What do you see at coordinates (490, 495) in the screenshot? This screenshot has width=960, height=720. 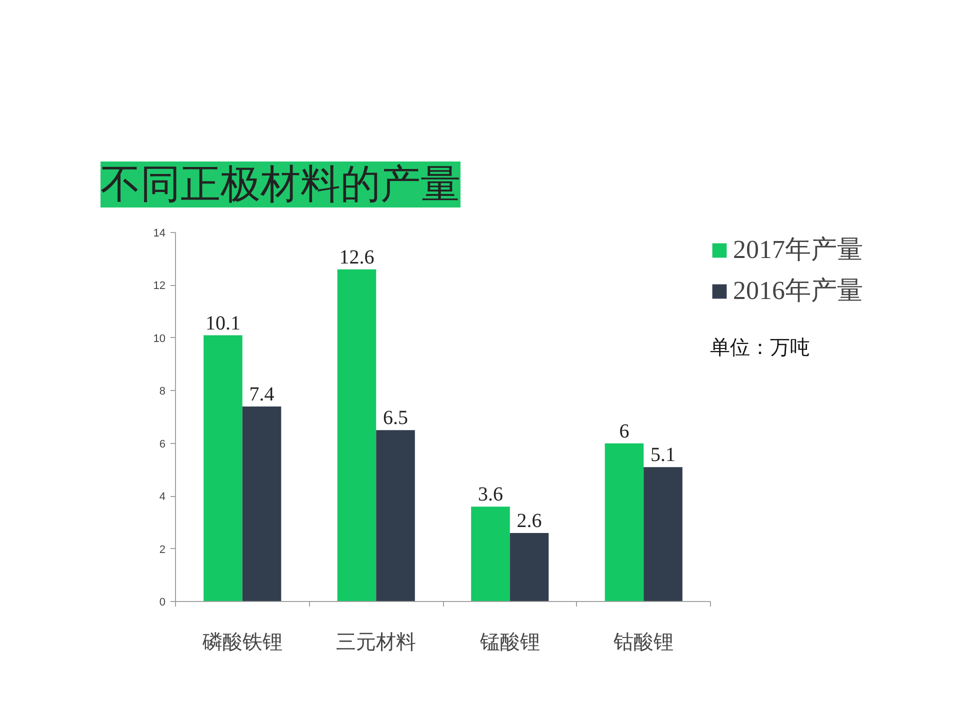 I see `data-label: 3.6` at bounding box center [490, 495].